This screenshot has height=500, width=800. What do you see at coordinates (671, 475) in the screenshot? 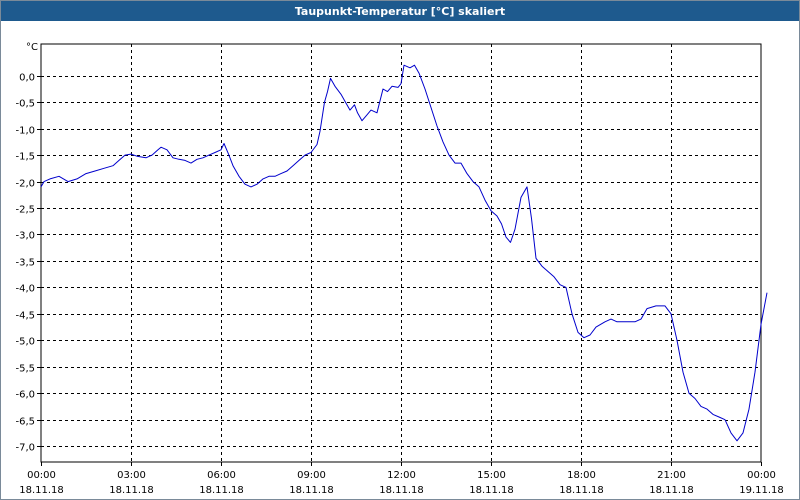
I see `x-tick-time-label: 21:00` at bounding box center [671, 475].